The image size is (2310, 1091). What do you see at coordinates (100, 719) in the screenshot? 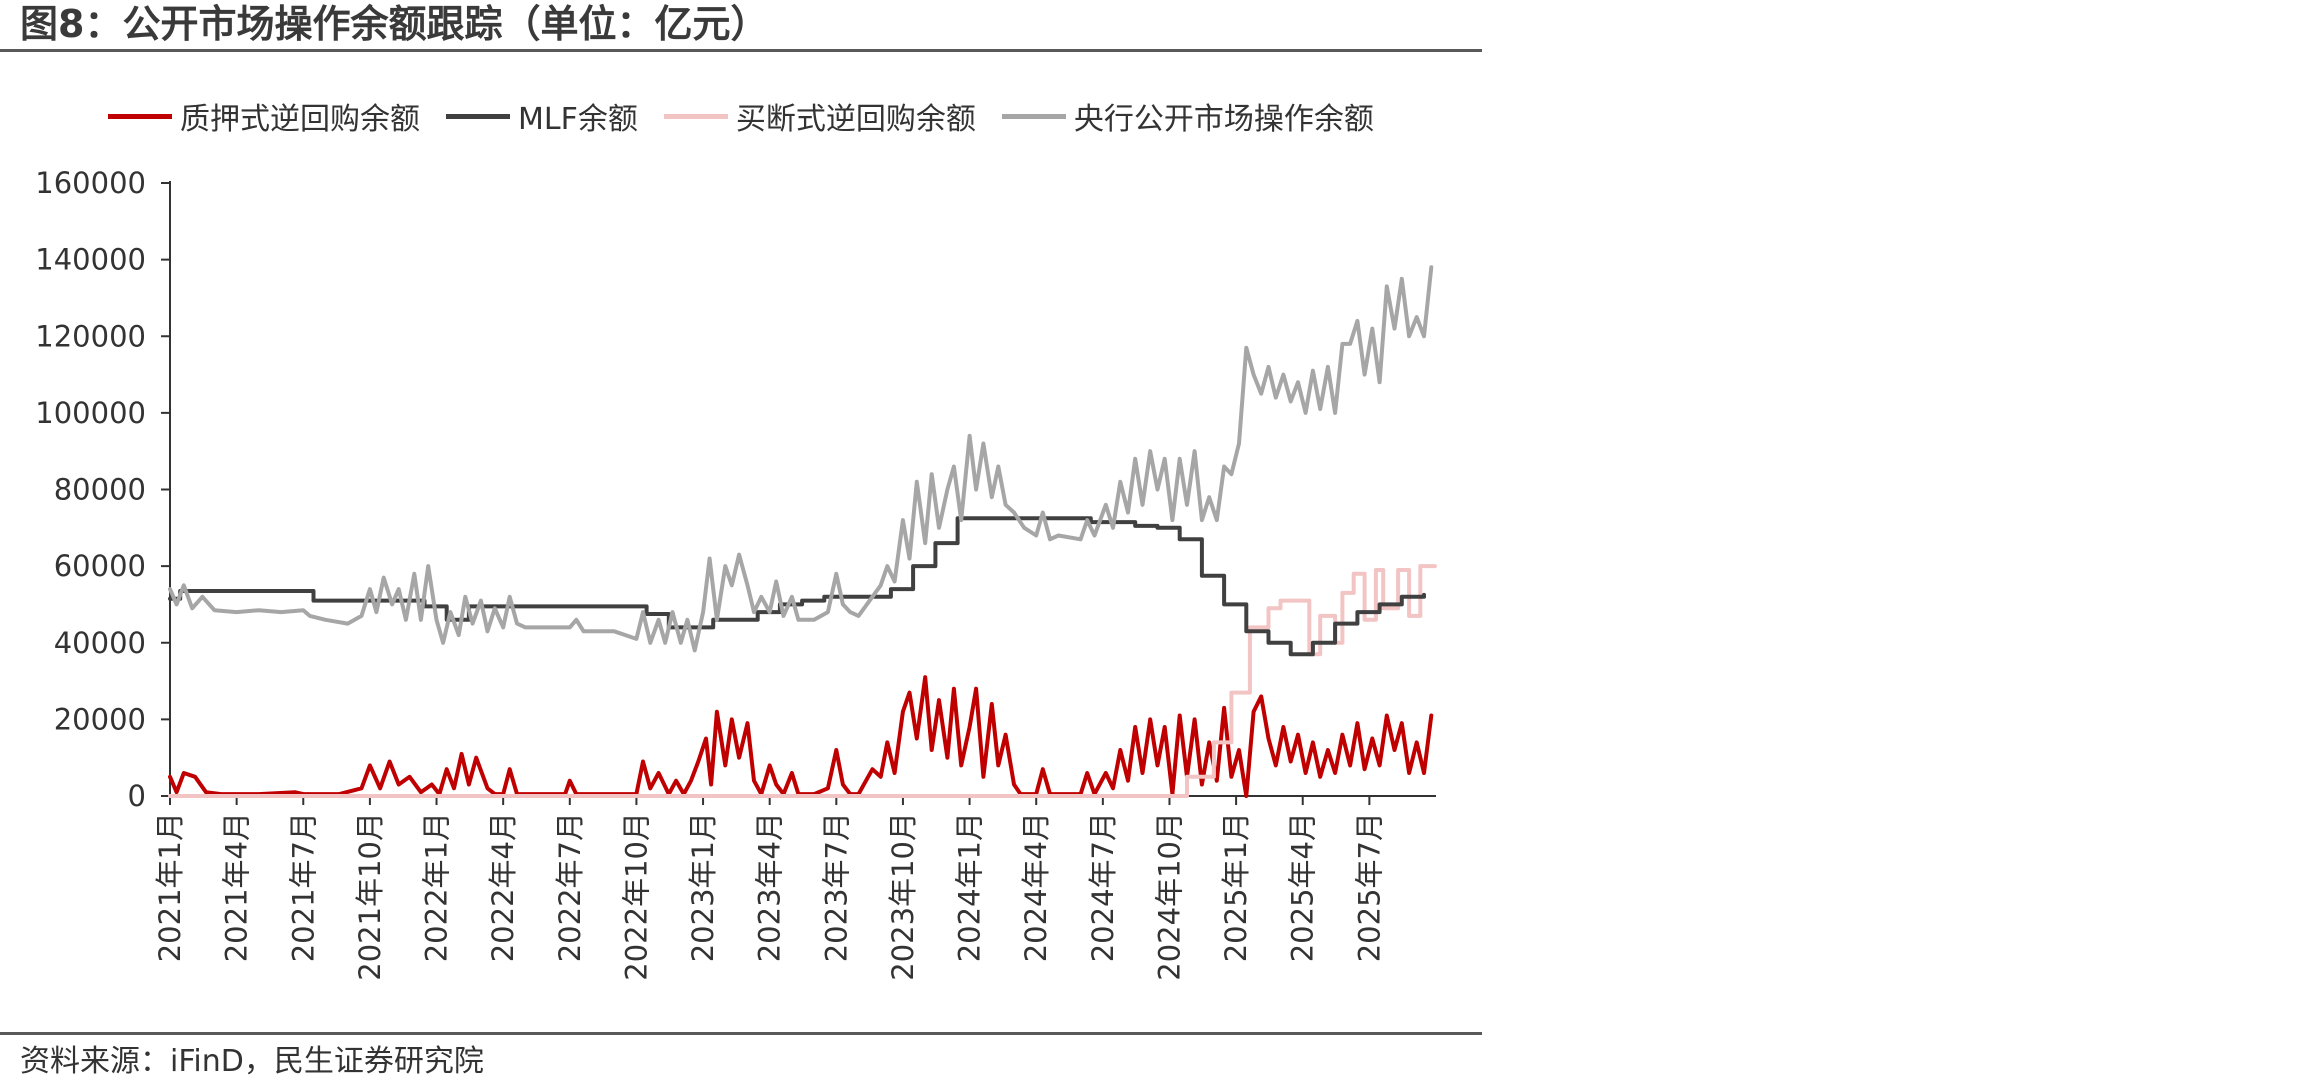
I see `y-tick-label: 20000` at bounding box center [100, 719].